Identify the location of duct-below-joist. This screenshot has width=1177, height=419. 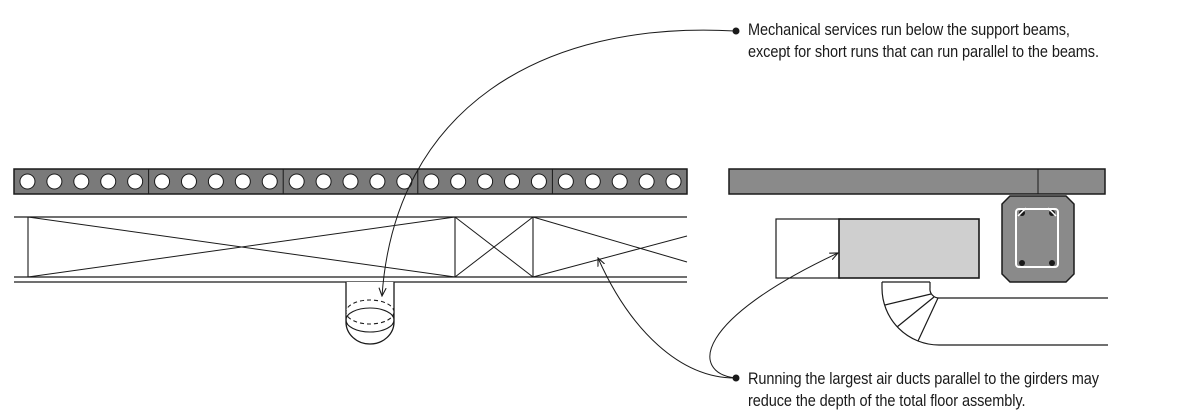
(370, 313).